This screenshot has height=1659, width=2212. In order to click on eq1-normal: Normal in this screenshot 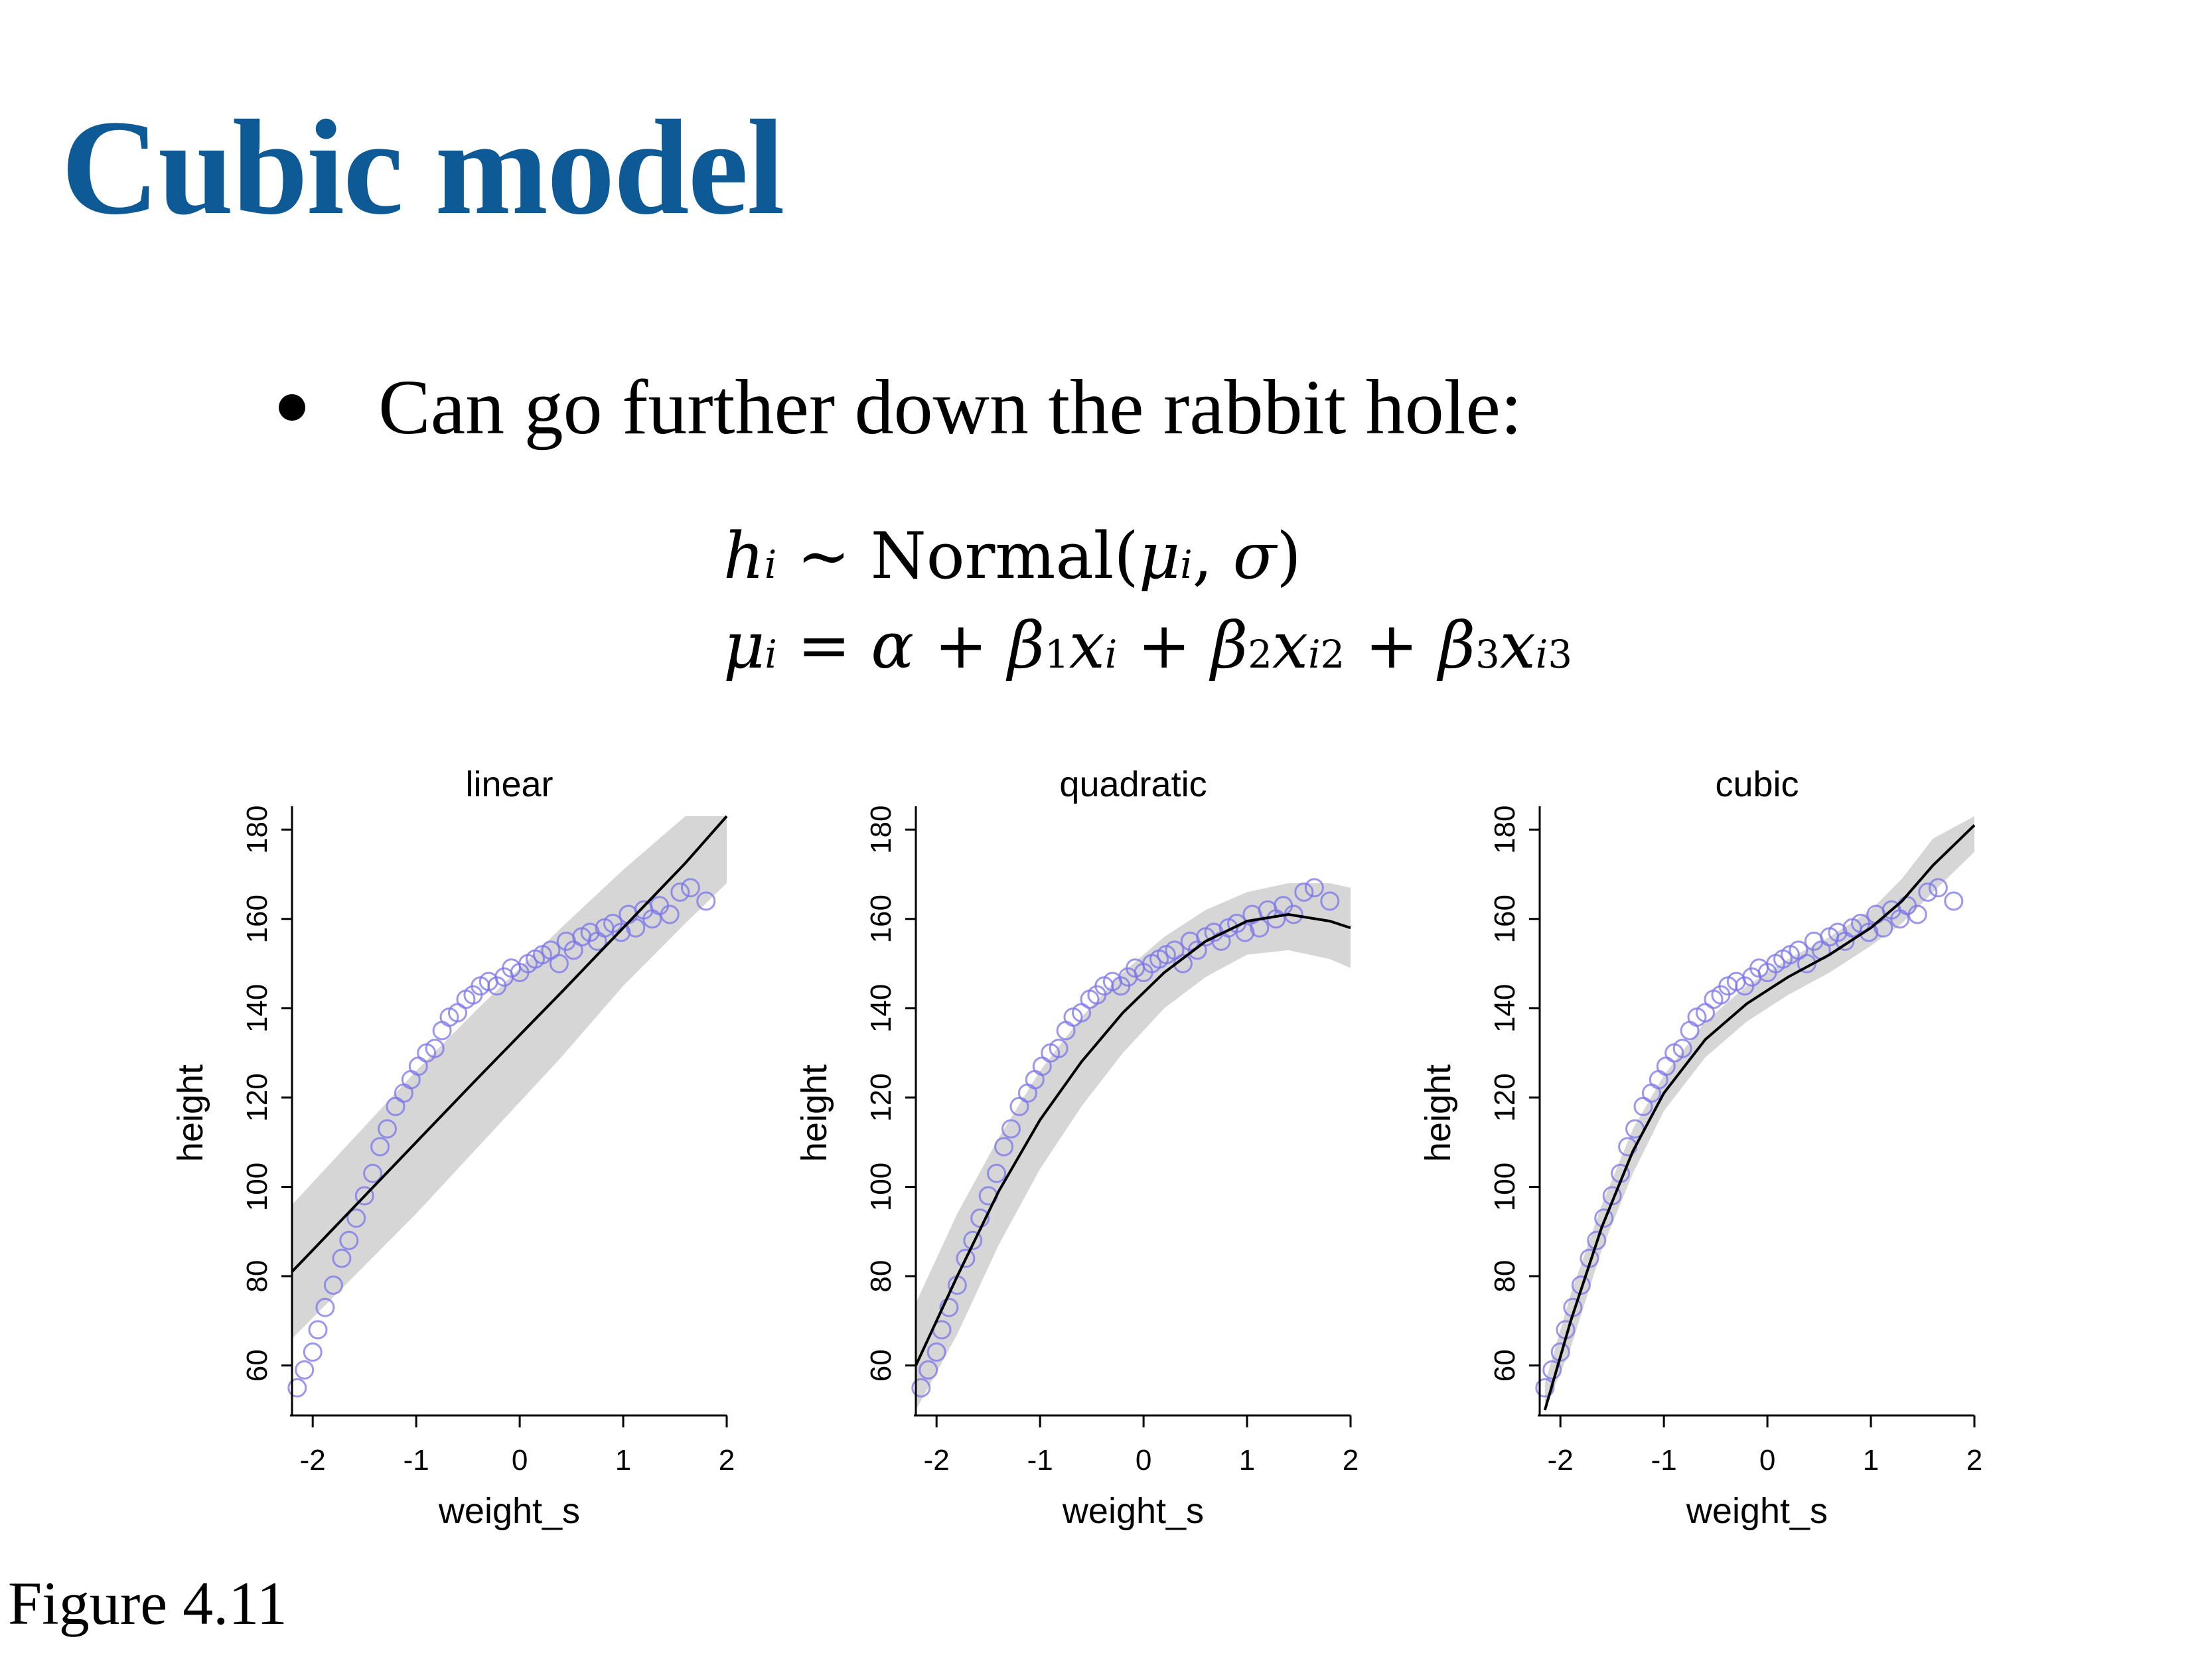, I will do `click(992, 556)`.